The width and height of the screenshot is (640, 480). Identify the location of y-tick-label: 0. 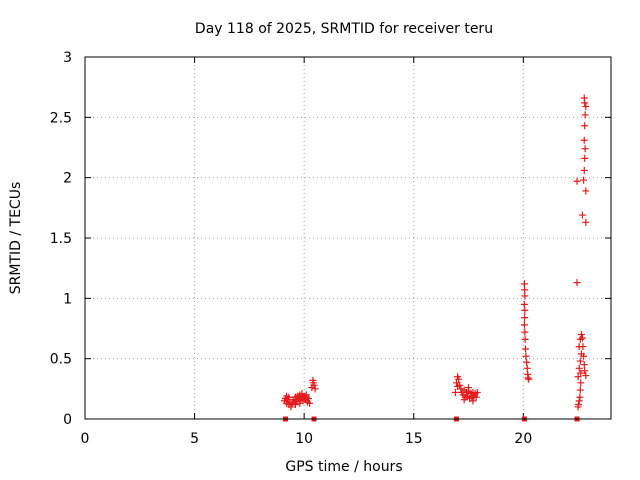
(67, 420).